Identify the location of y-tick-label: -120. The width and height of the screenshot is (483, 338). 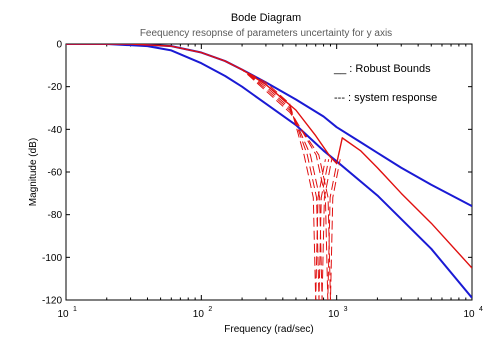
(52, 301).